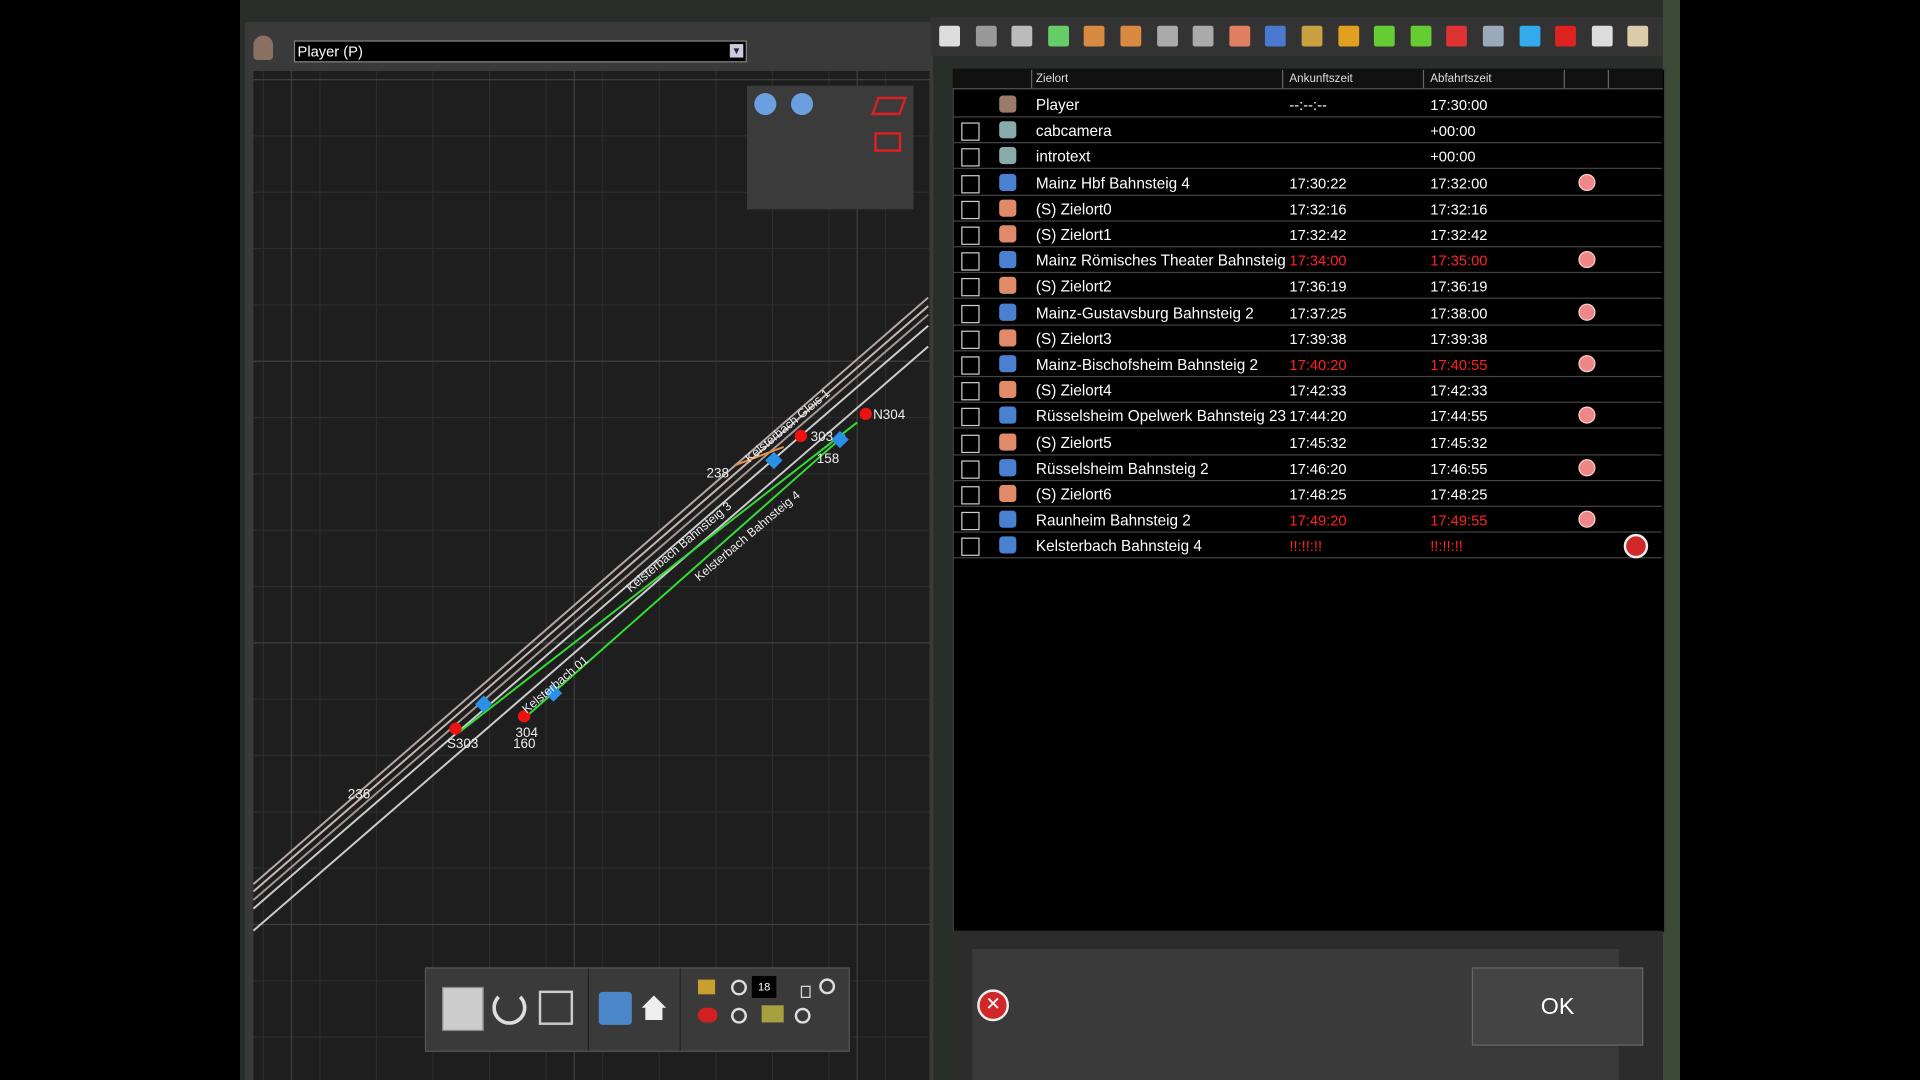 Image resolution: width=1920 pixels, height=1080 pixels. Describe the element at coordinates (1008, 338) in the screenshot. I see `row-icon-waypoint` at that location.